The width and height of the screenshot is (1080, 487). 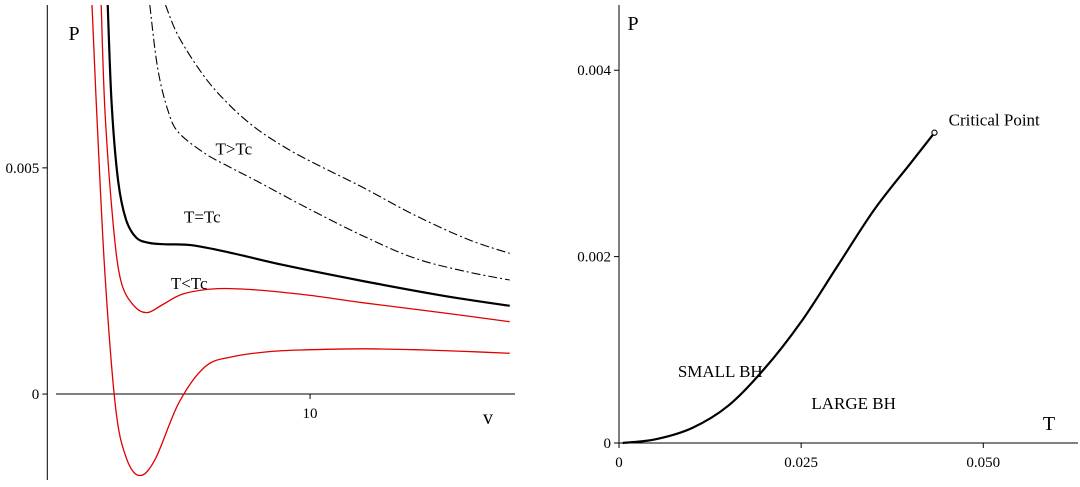 I want to click on annotation-label: T>Tc, so click(x=233, y=148).